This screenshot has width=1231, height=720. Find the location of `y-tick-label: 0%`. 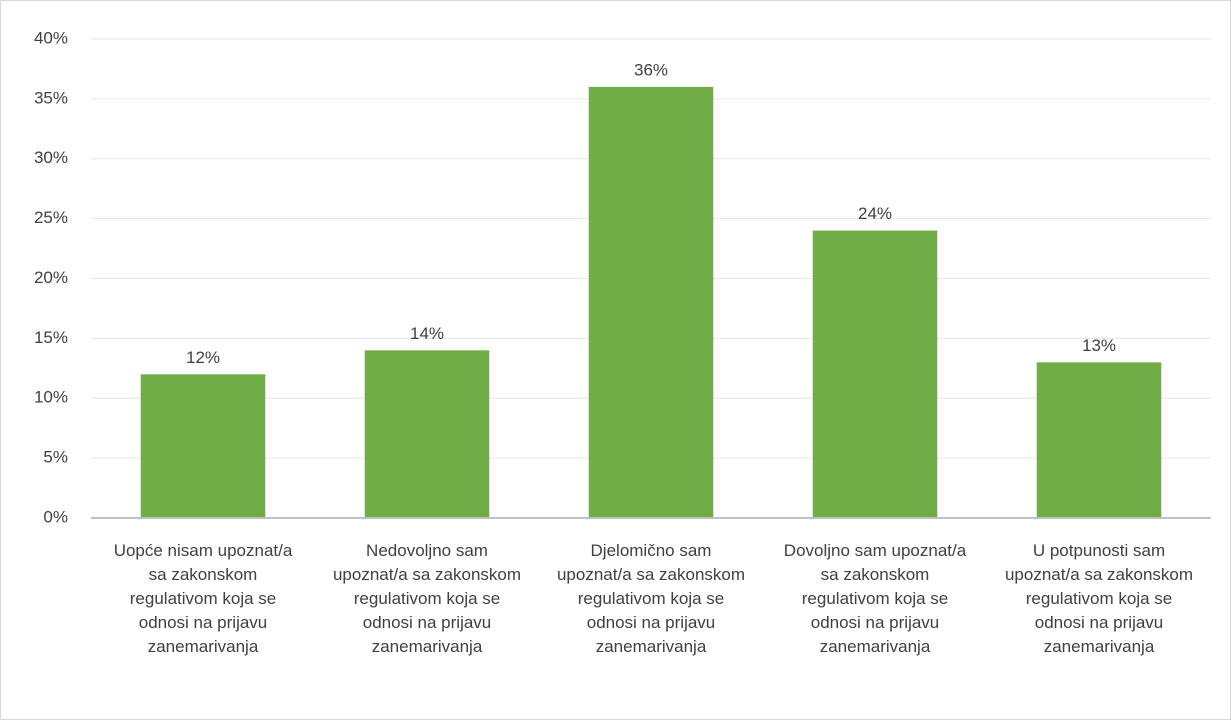

y-tick-label: 0% is located at coordinates (55, 516).